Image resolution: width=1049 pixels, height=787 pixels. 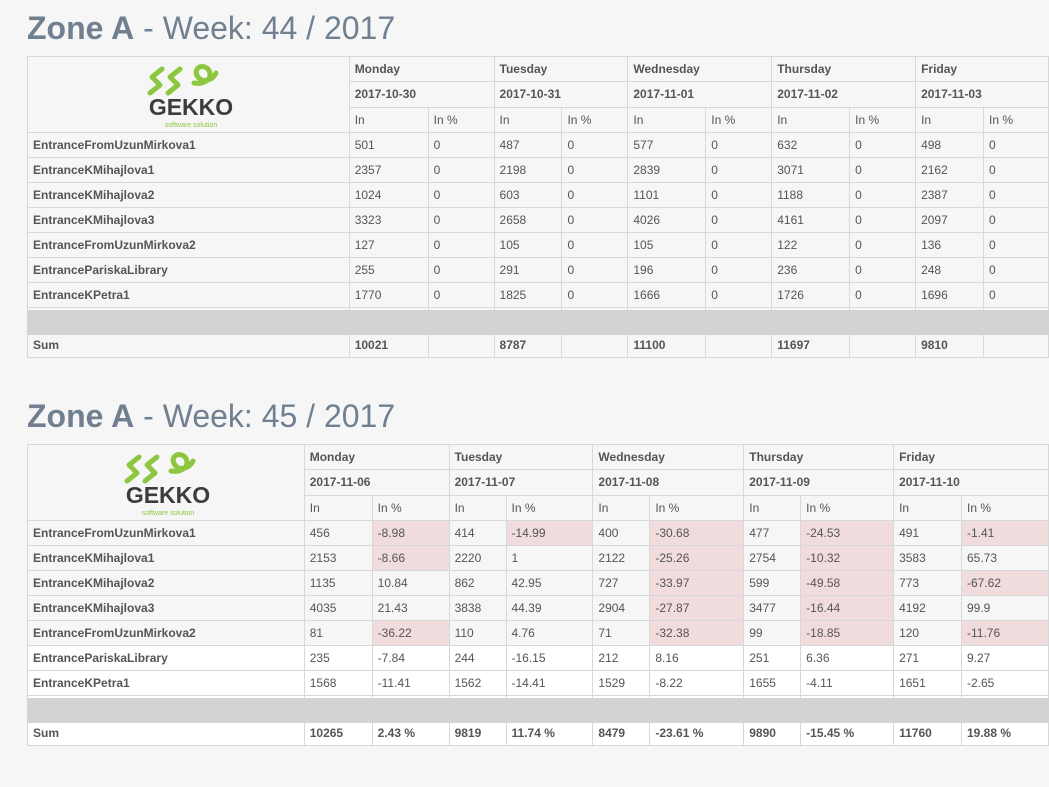 I want to click on in-value: 2097, so click(x=949, y=220).